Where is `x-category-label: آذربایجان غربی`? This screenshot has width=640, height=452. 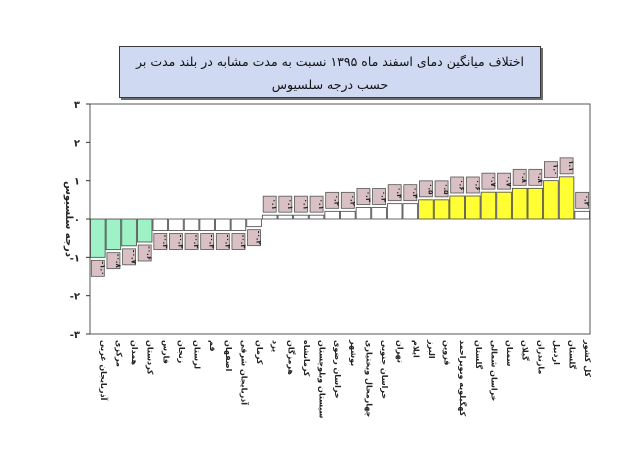
x-category-label: آذربایجان غربی is located at coordinates (104, 370).